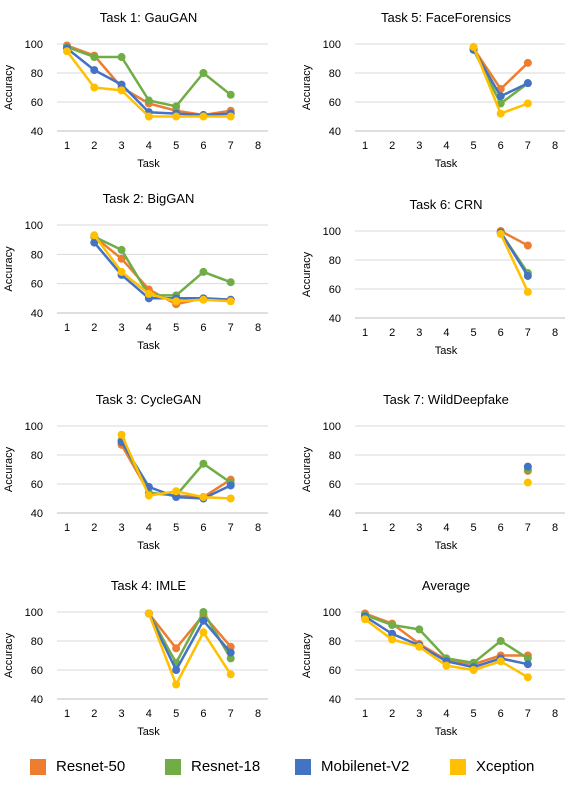 The height and width of the screenshot is (788, 581). I want to click on panel-3-ytick-40: 40, so click(37, 314).